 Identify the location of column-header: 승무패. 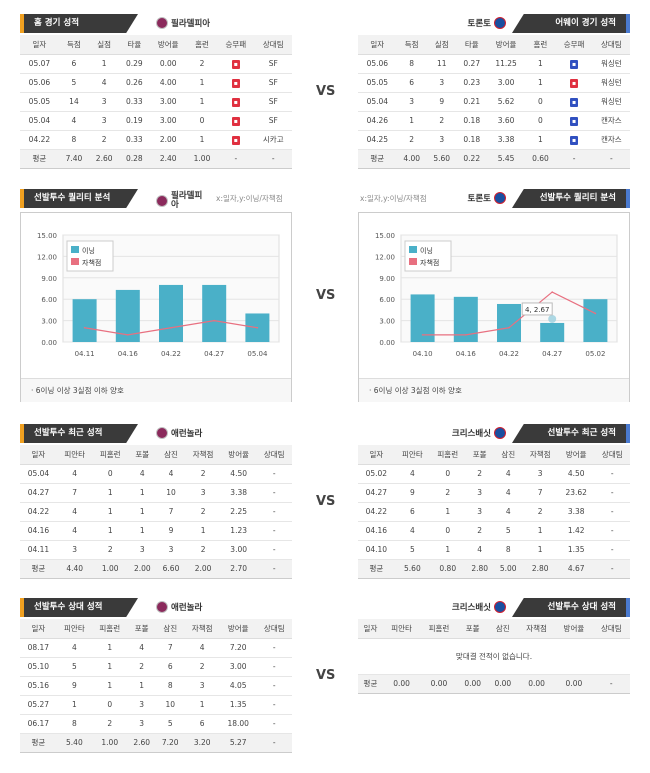
(574, 45).